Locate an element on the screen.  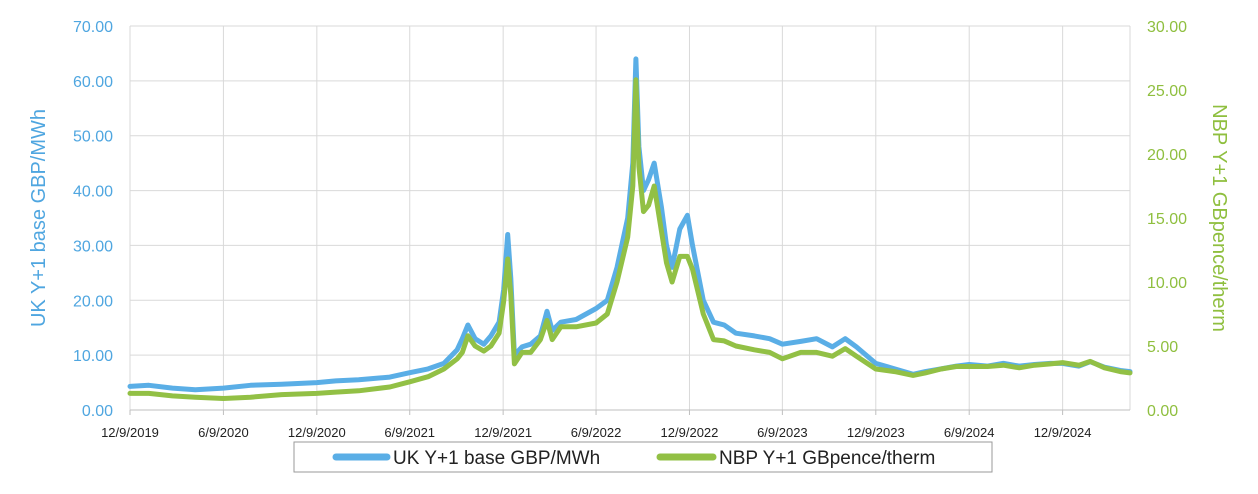
y-left-tick-label: 30.00 is located at coordinates (93, 246).